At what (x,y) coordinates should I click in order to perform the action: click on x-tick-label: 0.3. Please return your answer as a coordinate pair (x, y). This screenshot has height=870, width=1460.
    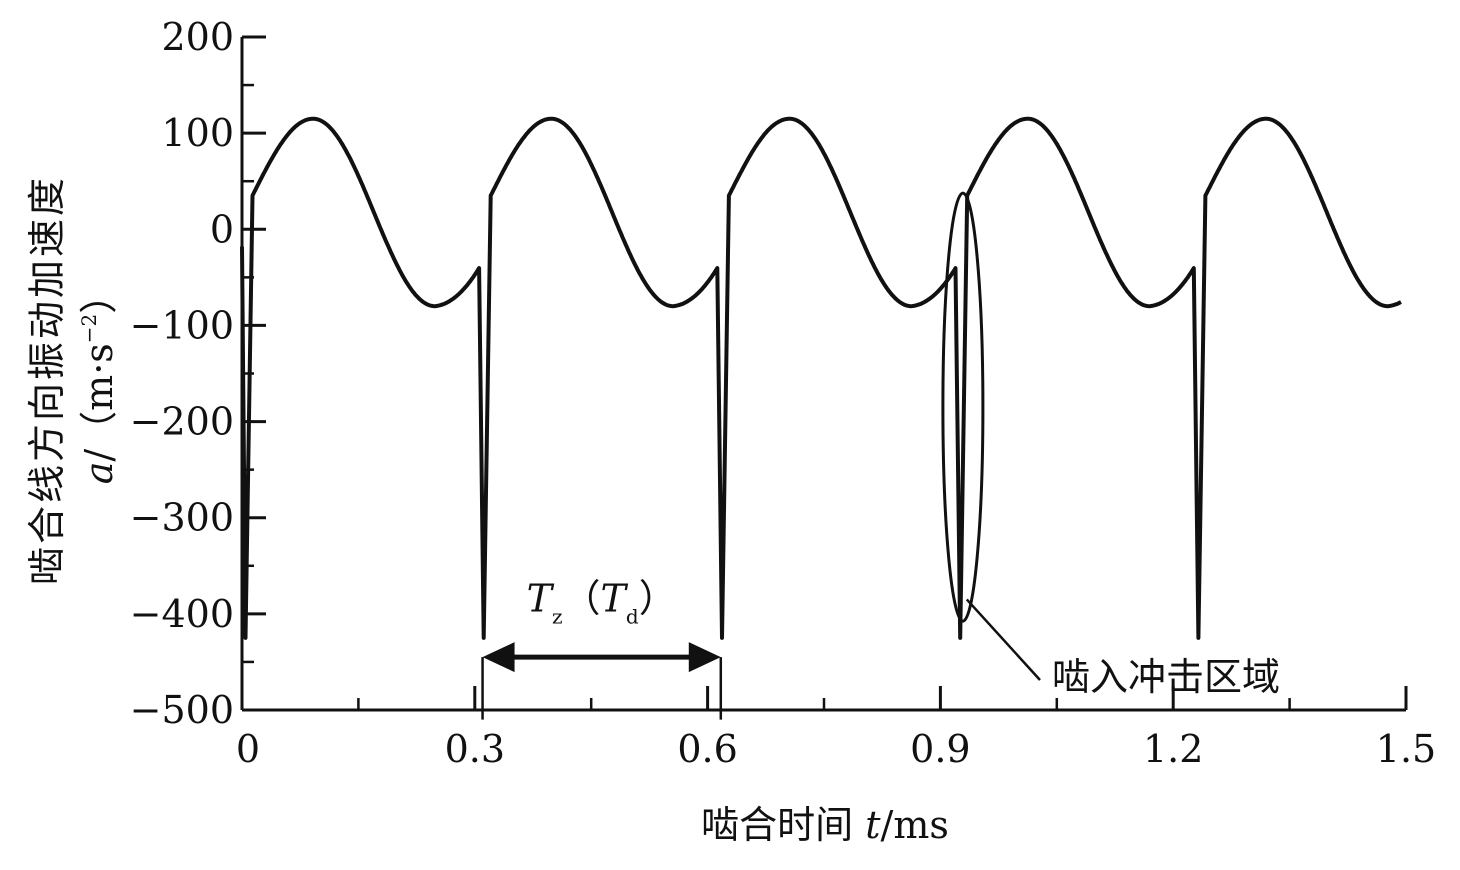
    Looking at the image, I should click on (475, 749).